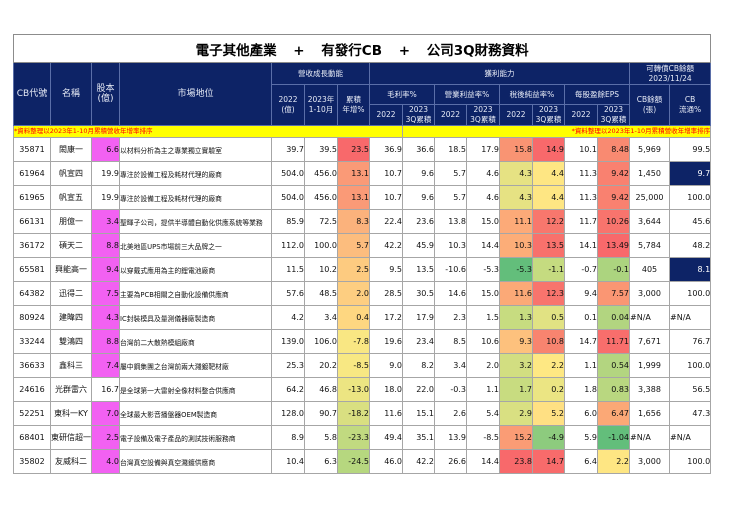 This screenshot has width=740, height=523. I want to click on eps-2023: 0.54, so click(613, 365).